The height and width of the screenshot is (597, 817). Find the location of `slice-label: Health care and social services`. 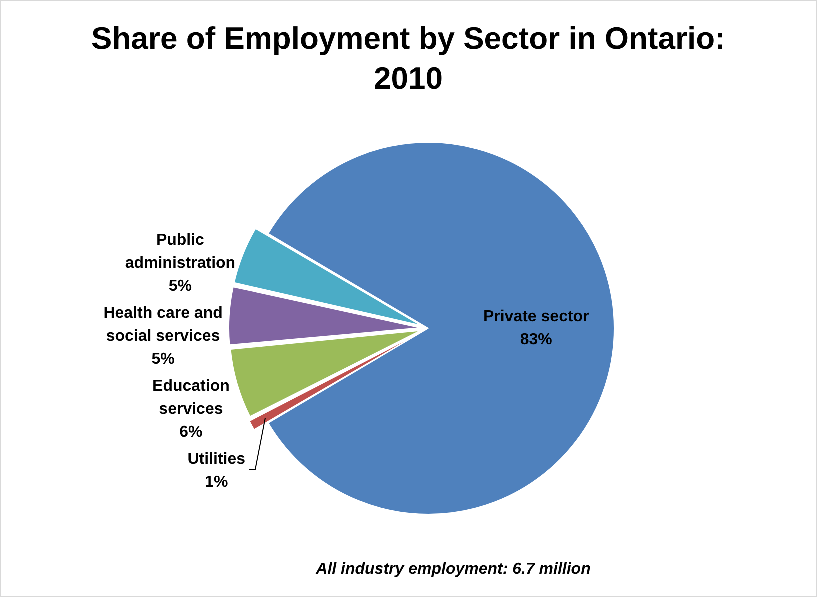

slice-label: Health care and social services is located at coordinates (163, 324).